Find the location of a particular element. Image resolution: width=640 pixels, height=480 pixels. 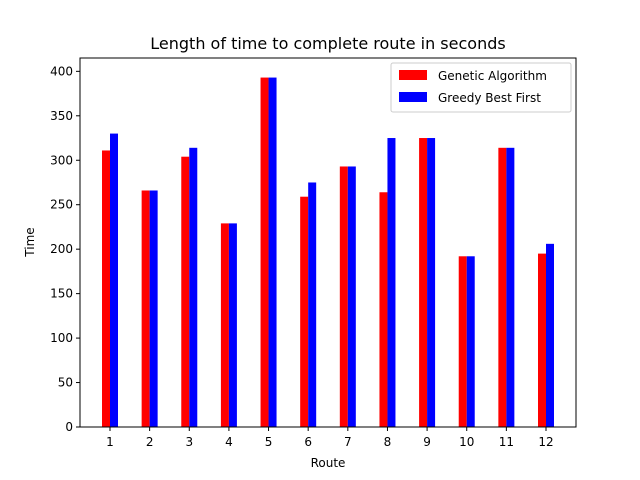

x-tick-label-5: 5 is located at coordinates (269, 442).